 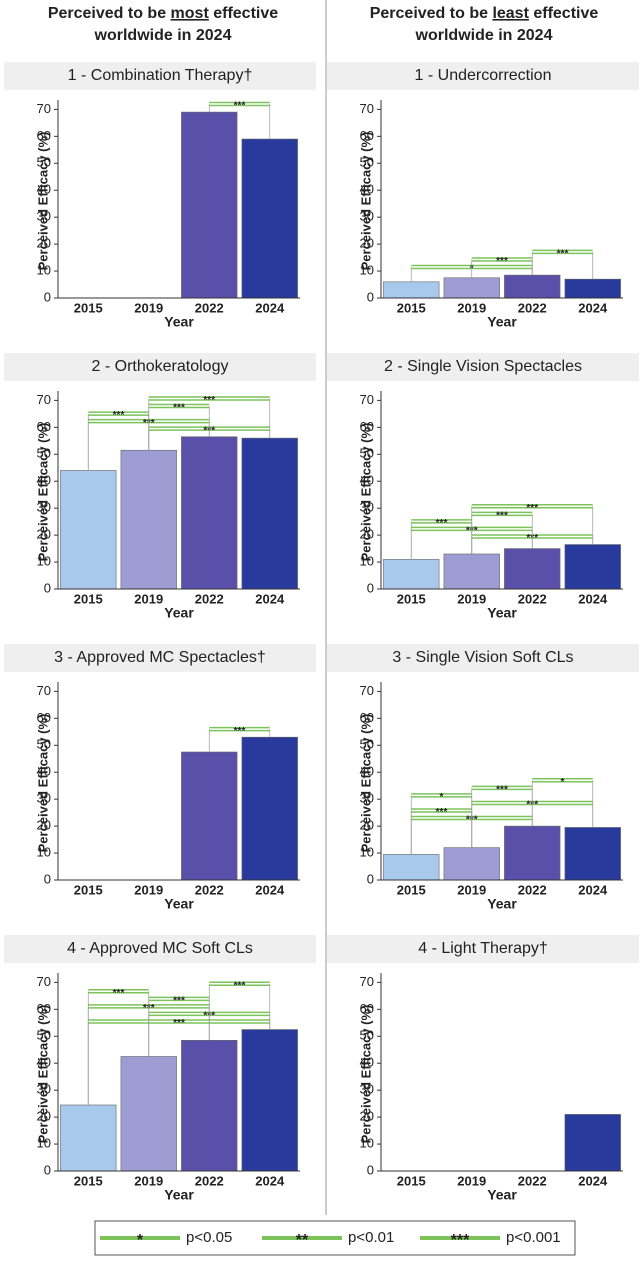 I want to click on panel-title: 2 - Single Vision Spectacles, so click(x=483, y=366).